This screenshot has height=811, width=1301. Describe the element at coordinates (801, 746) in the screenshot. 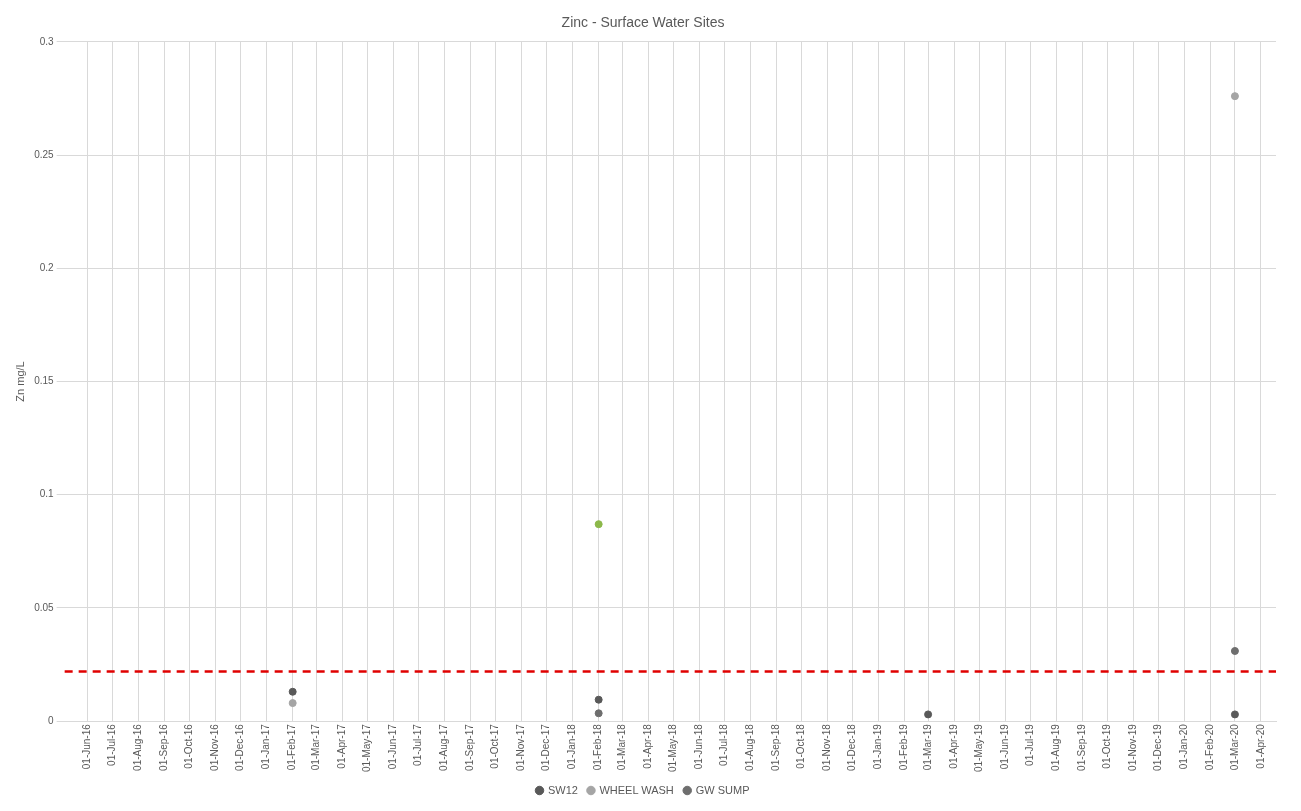

I see `x-tick-label: 01-Oct-18` at that location.